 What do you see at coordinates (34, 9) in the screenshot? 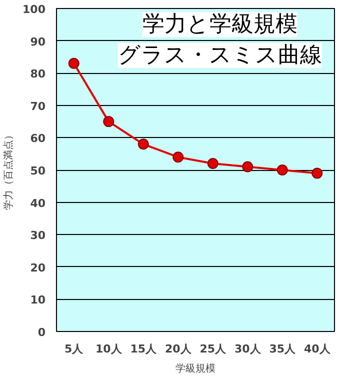
I see `y-tick-label: 100` at bounding box center [34, 9].